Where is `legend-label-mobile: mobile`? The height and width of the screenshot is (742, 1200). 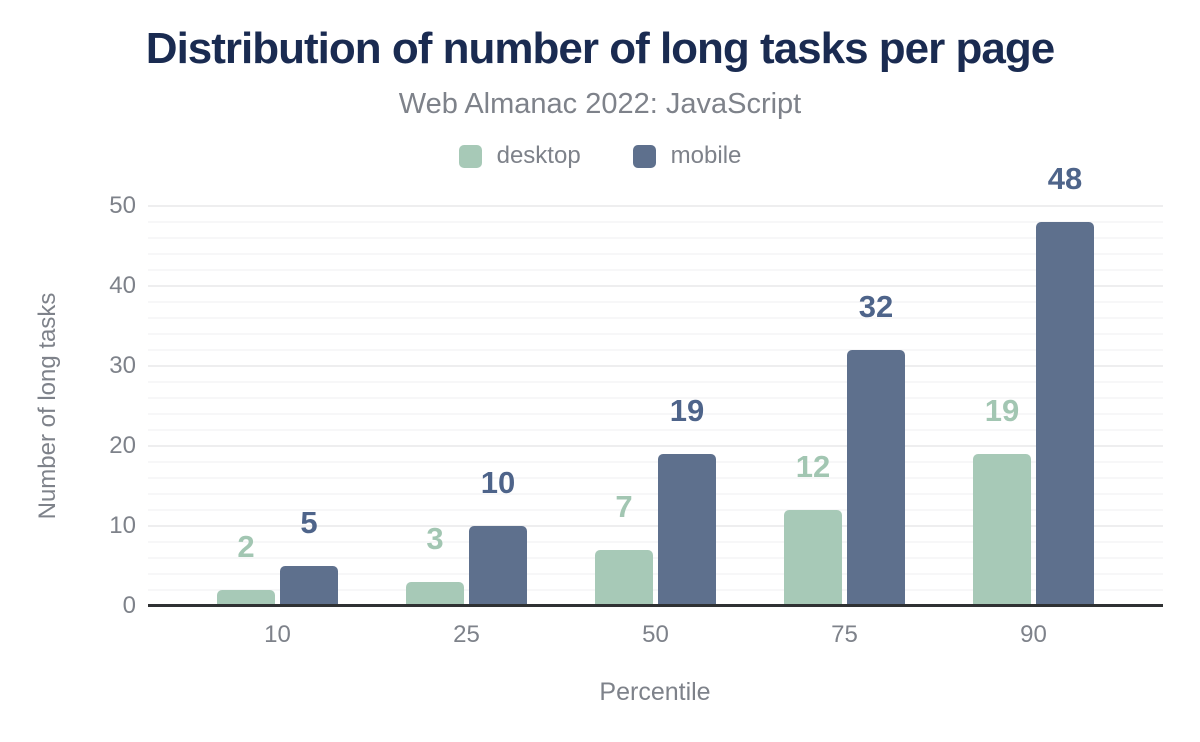
legend-label-mobile: mobile is located at coordinates (706, 155).